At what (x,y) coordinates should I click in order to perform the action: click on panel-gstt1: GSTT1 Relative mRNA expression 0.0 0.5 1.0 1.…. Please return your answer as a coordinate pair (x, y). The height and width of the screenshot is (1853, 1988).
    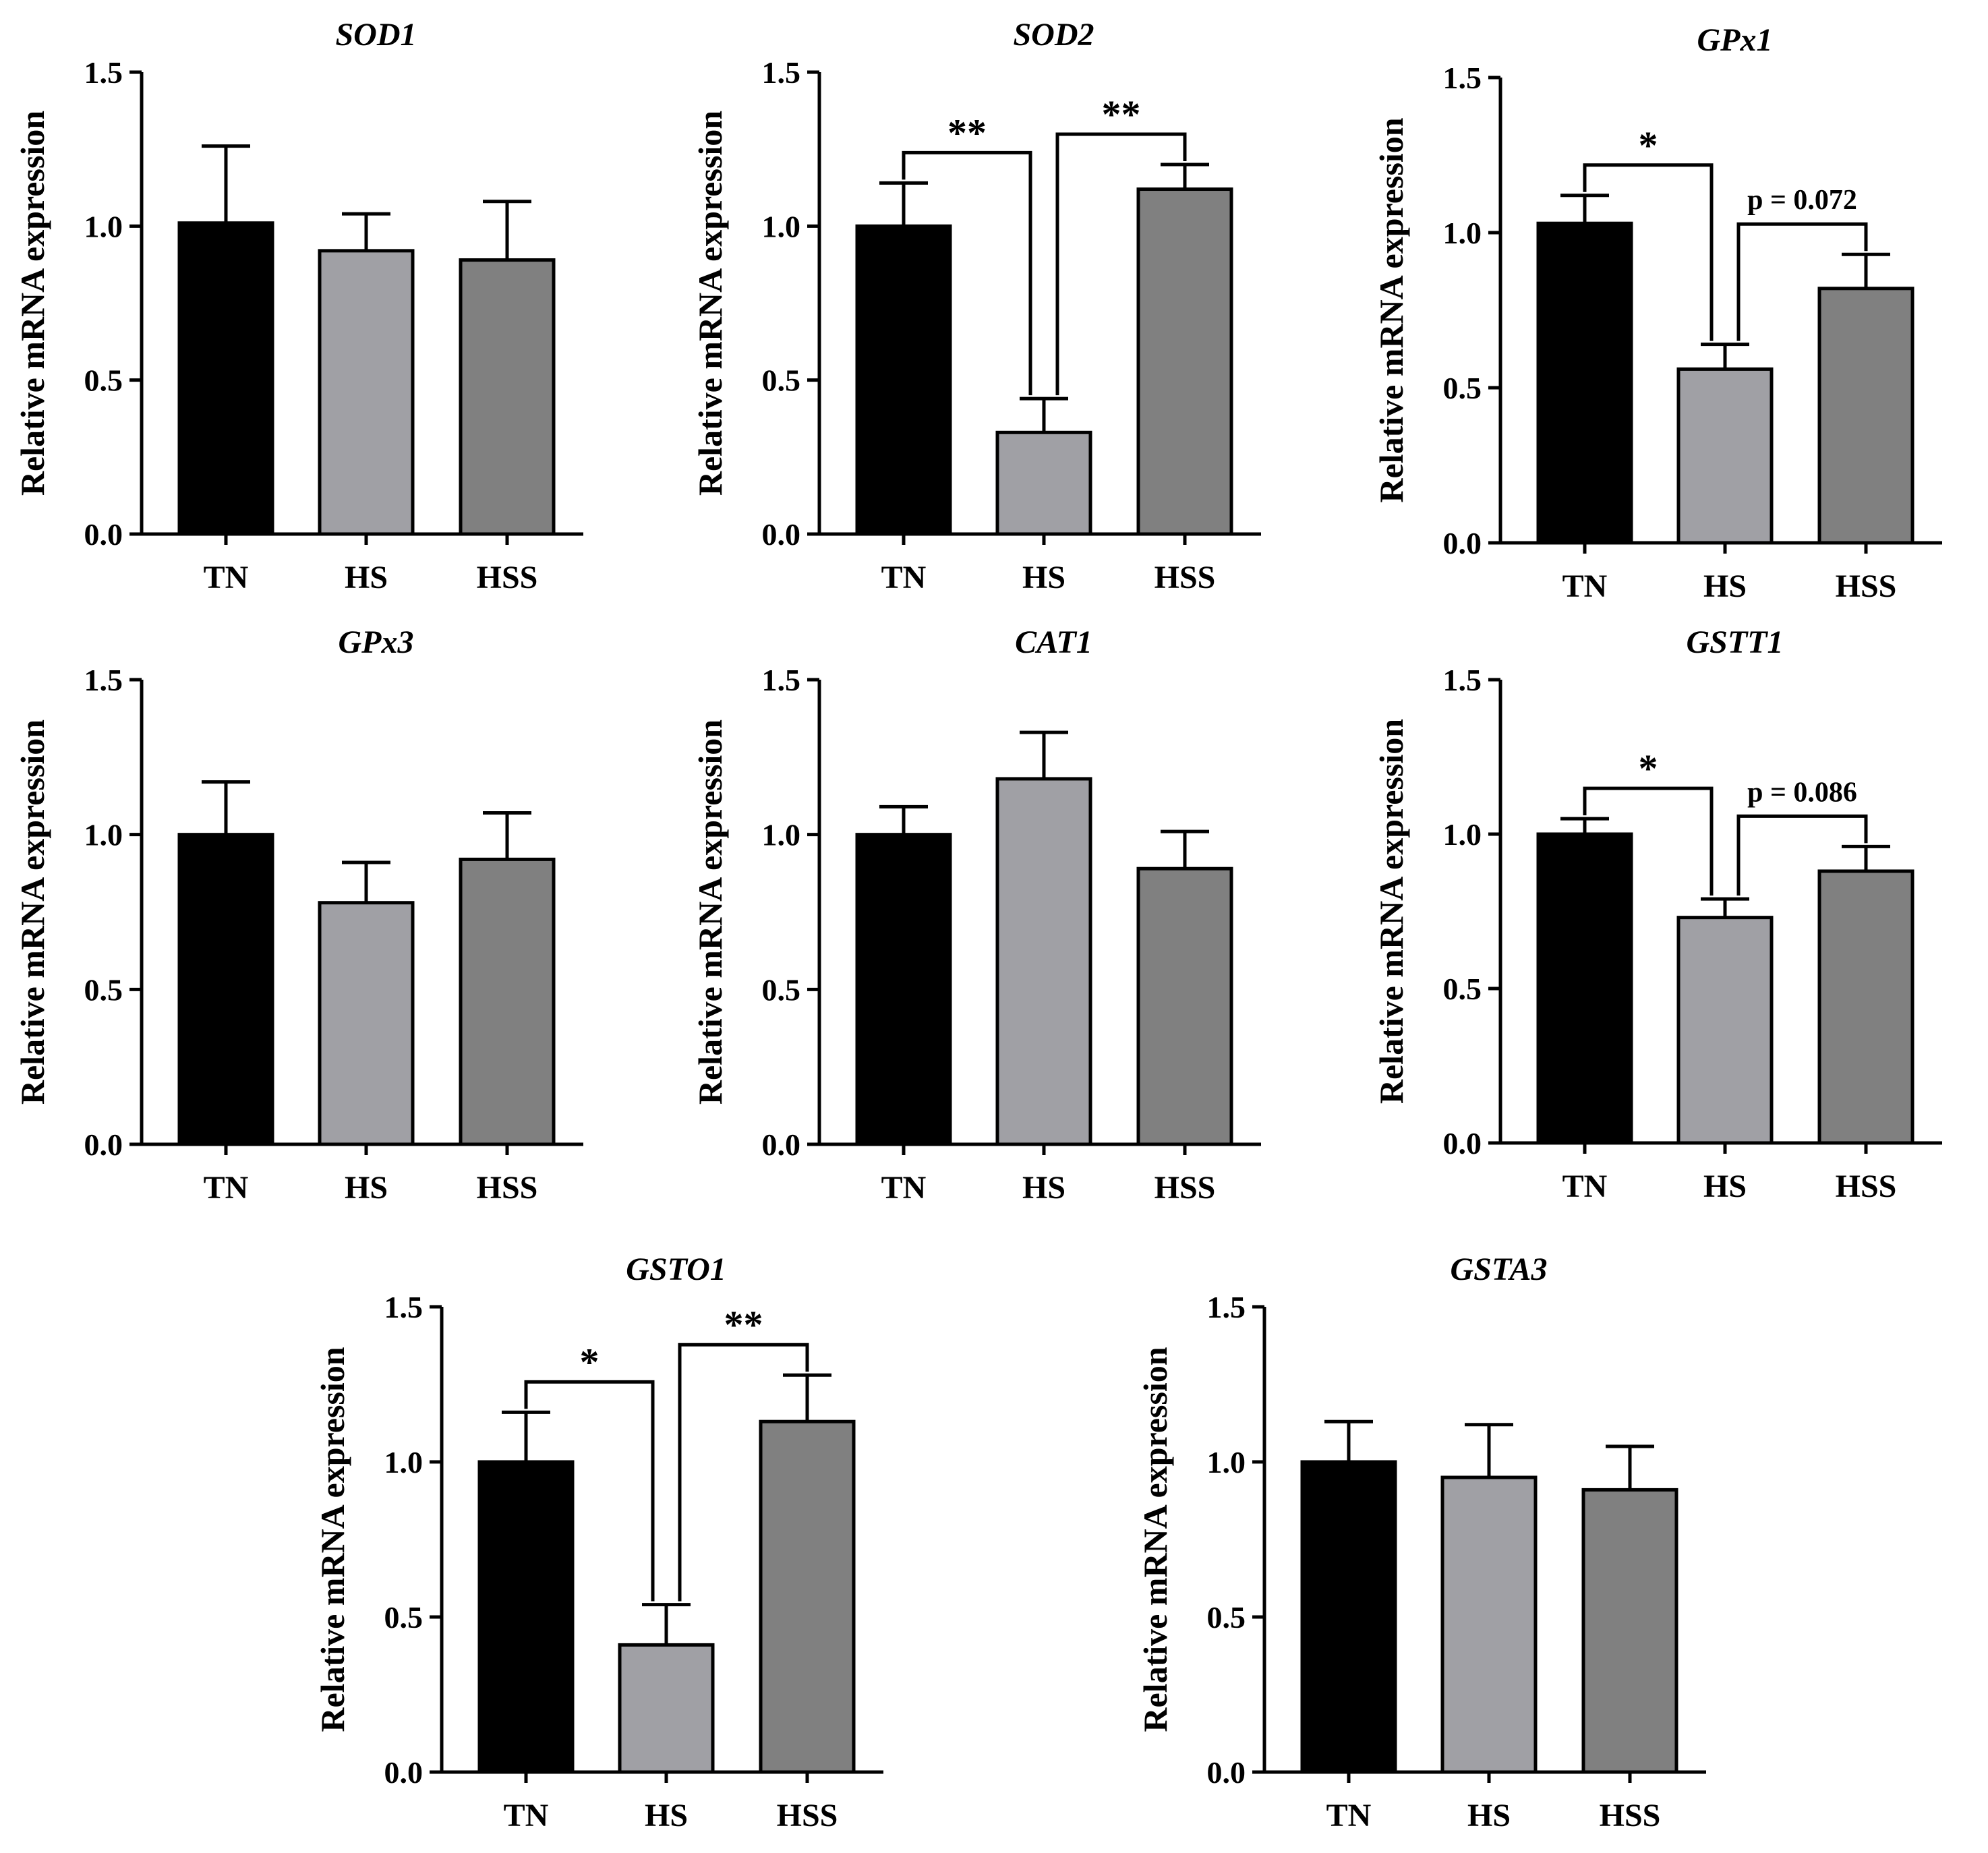
    Looking at the image, I should click on (1657, 914).